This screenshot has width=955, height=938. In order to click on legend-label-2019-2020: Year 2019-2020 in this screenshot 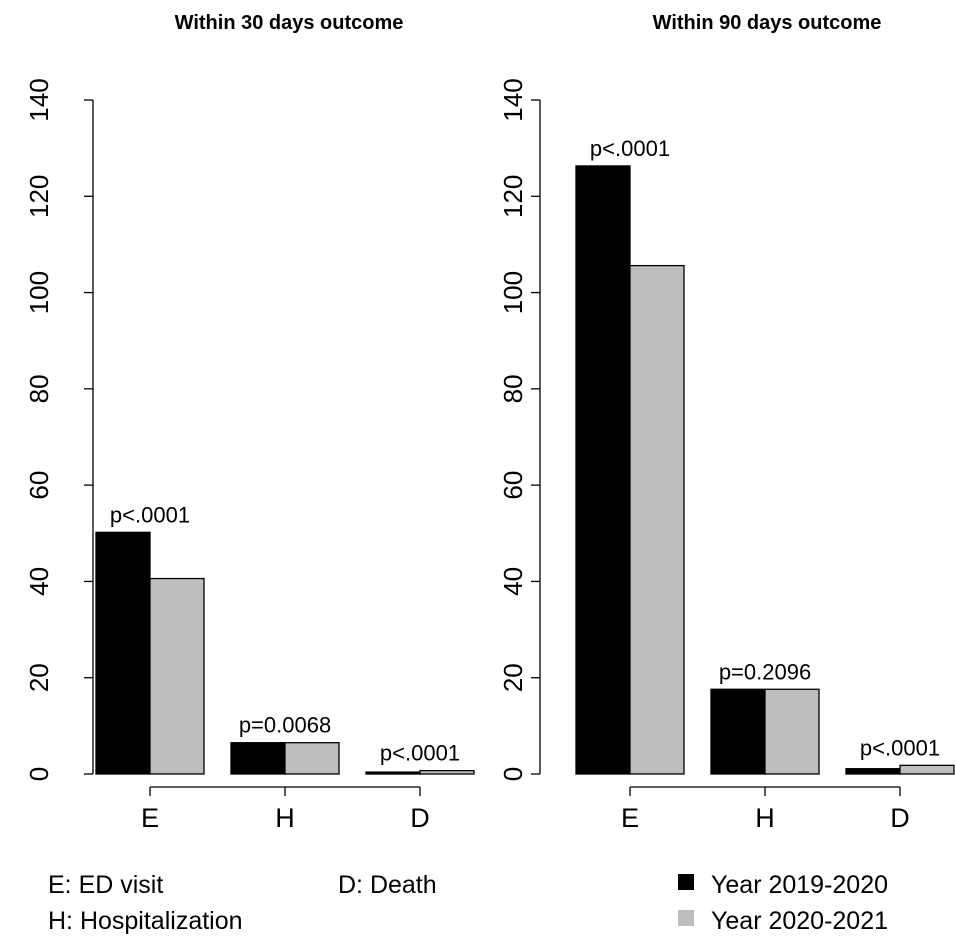, I will do `click(799, 885)`.